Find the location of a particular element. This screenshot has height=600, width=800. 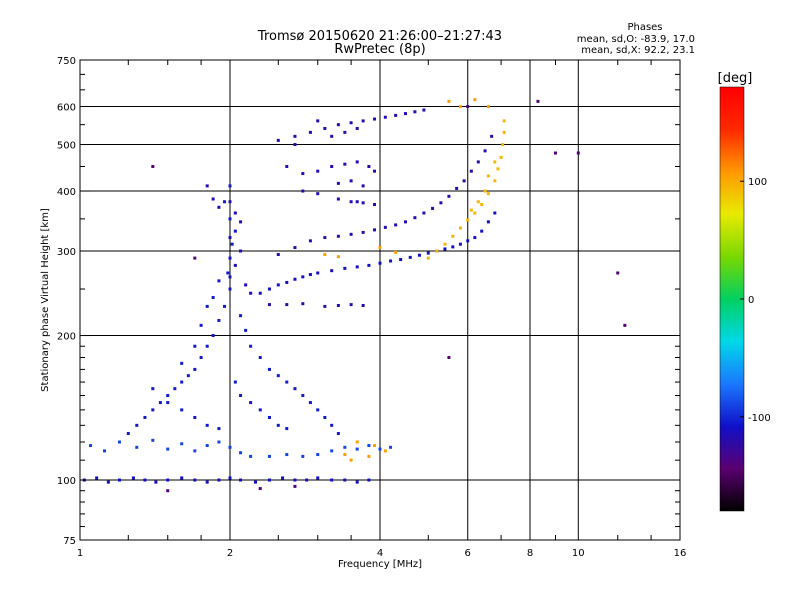

colorbar-label: [deg] is located at coordinates (735, 78).